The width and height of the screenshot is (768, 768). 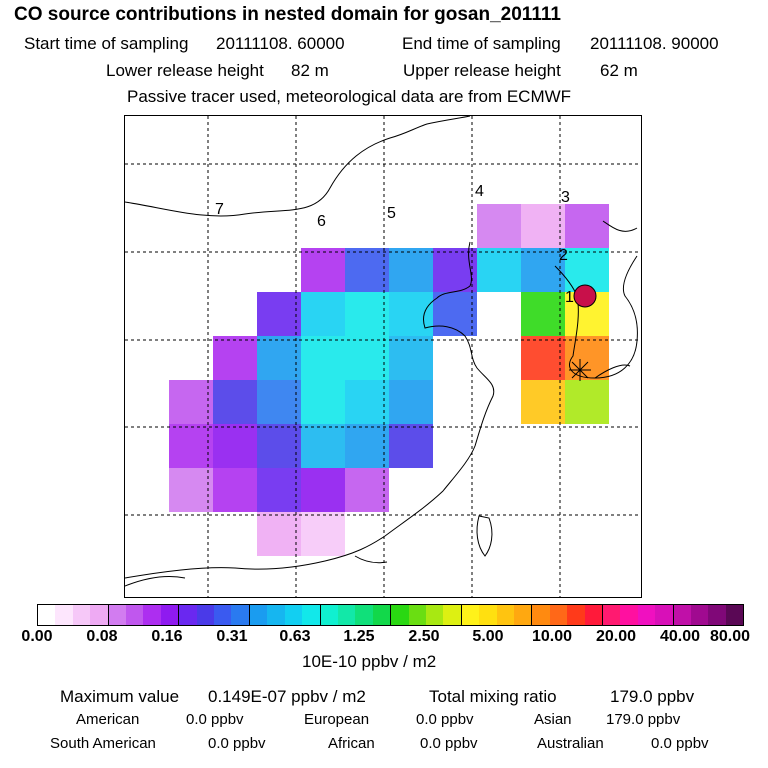 What do you see at coordinates (337, 719) in the screenshot?
I see `european-label: European` at bounding box center [337, 719].